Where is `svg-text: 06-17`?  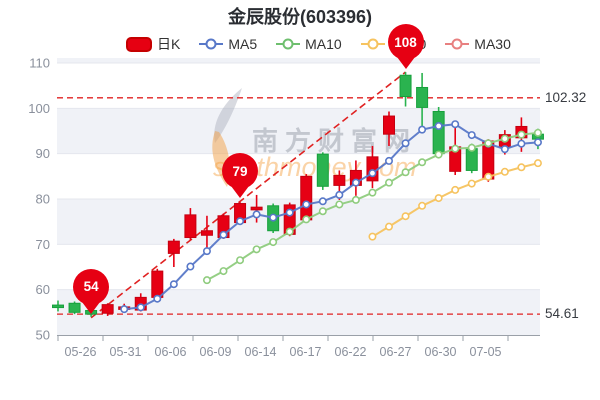
svg-text: 06-17 is located at coordinates (306, 352).